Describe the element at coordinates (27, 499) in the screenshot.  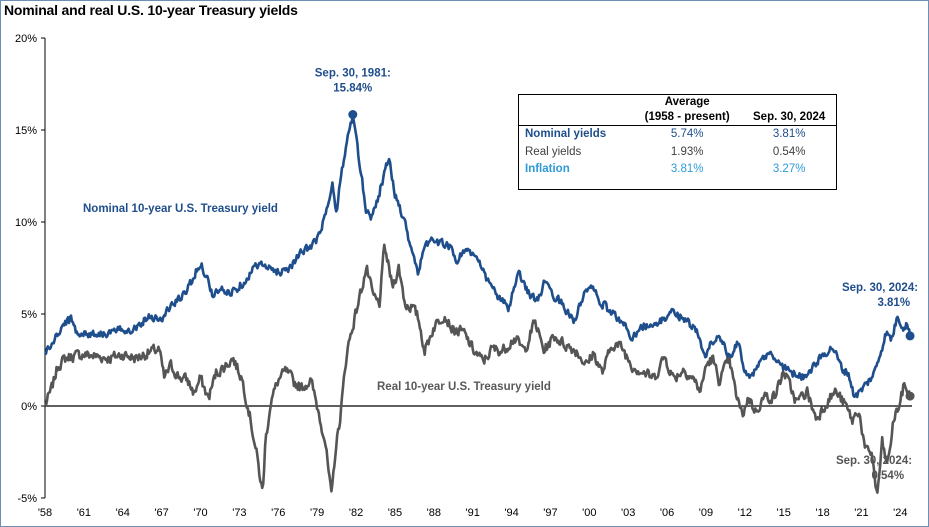
I see `y-tick-label: -5%` at that location.